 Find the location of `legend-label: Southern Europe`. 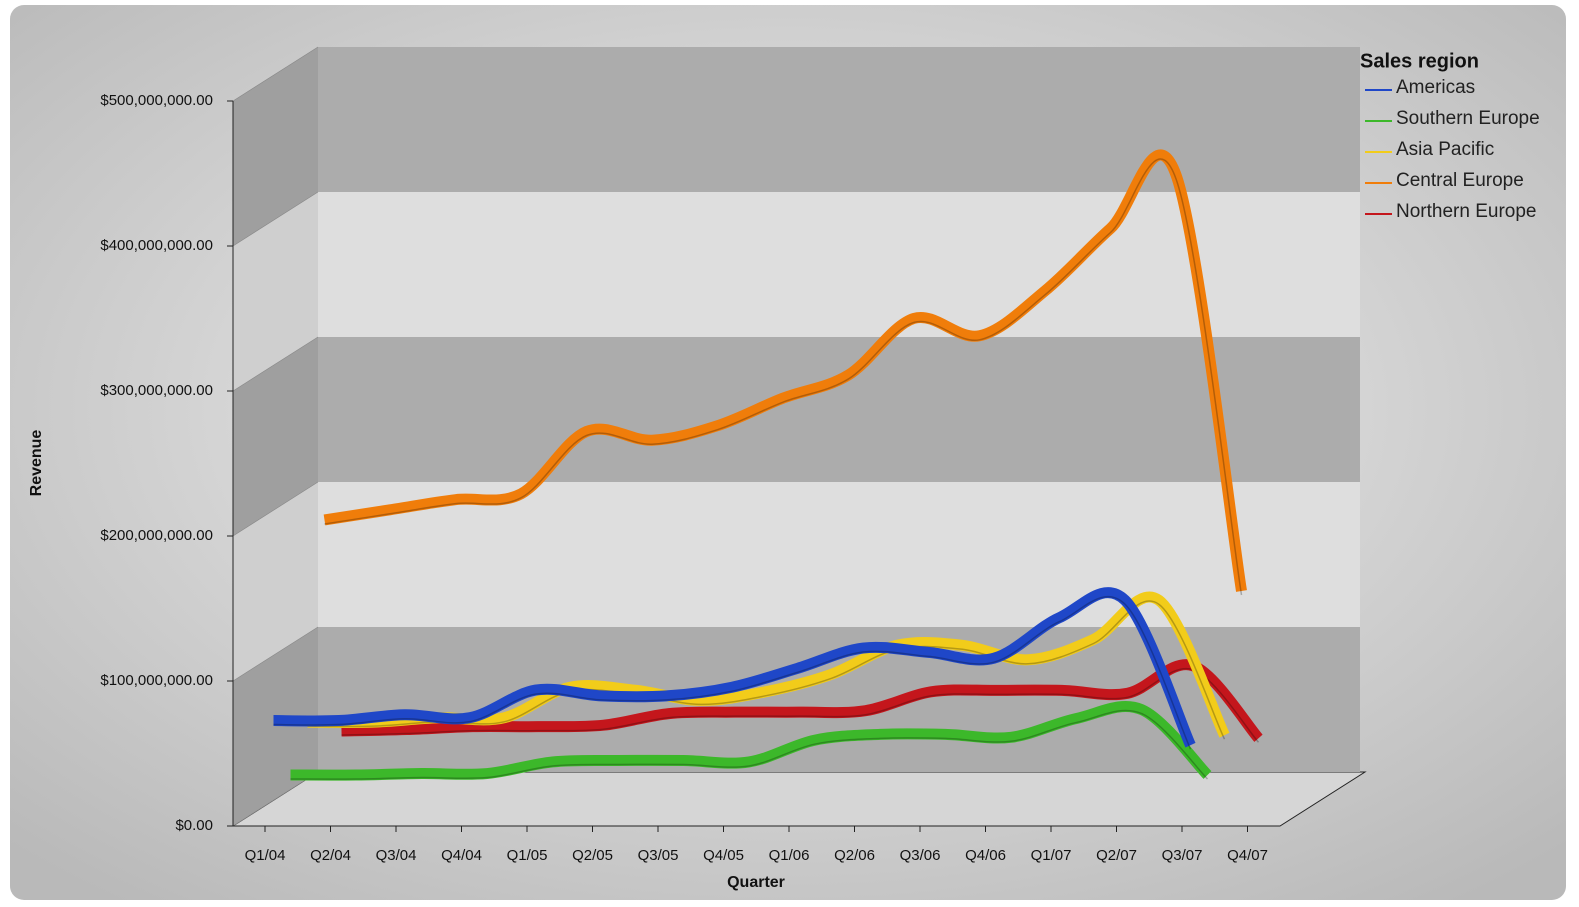

legend-label: Southern Europe is located at coordinates (1468, 118).